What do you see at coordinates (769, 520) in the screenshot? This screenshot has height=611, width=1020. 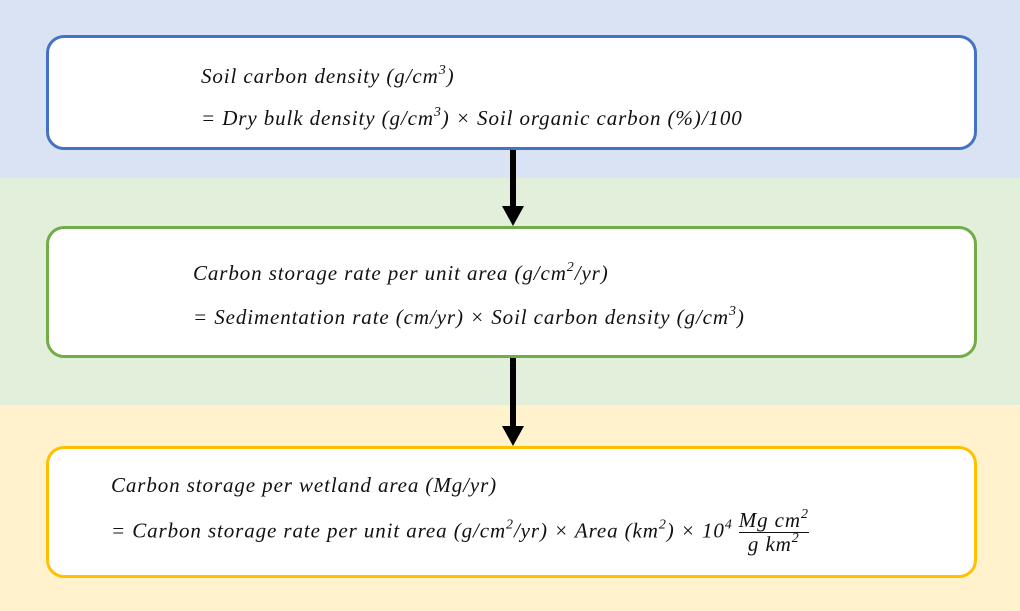 I see `text: Mg cm` at bounding box center [769, 520].